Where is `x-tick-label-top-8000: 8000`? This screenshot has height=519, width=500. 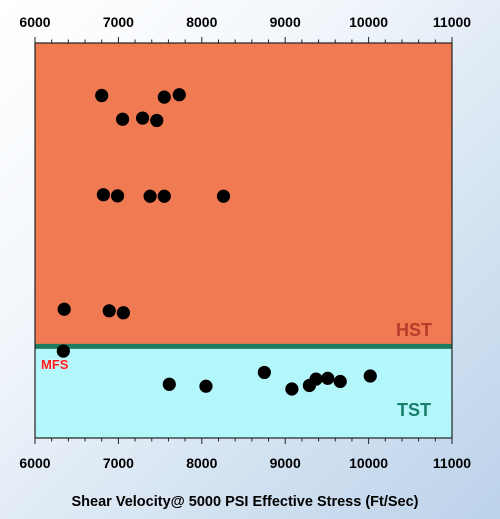
x-tick-label-top-8000: 8000 is located at coordinates (201, 22).